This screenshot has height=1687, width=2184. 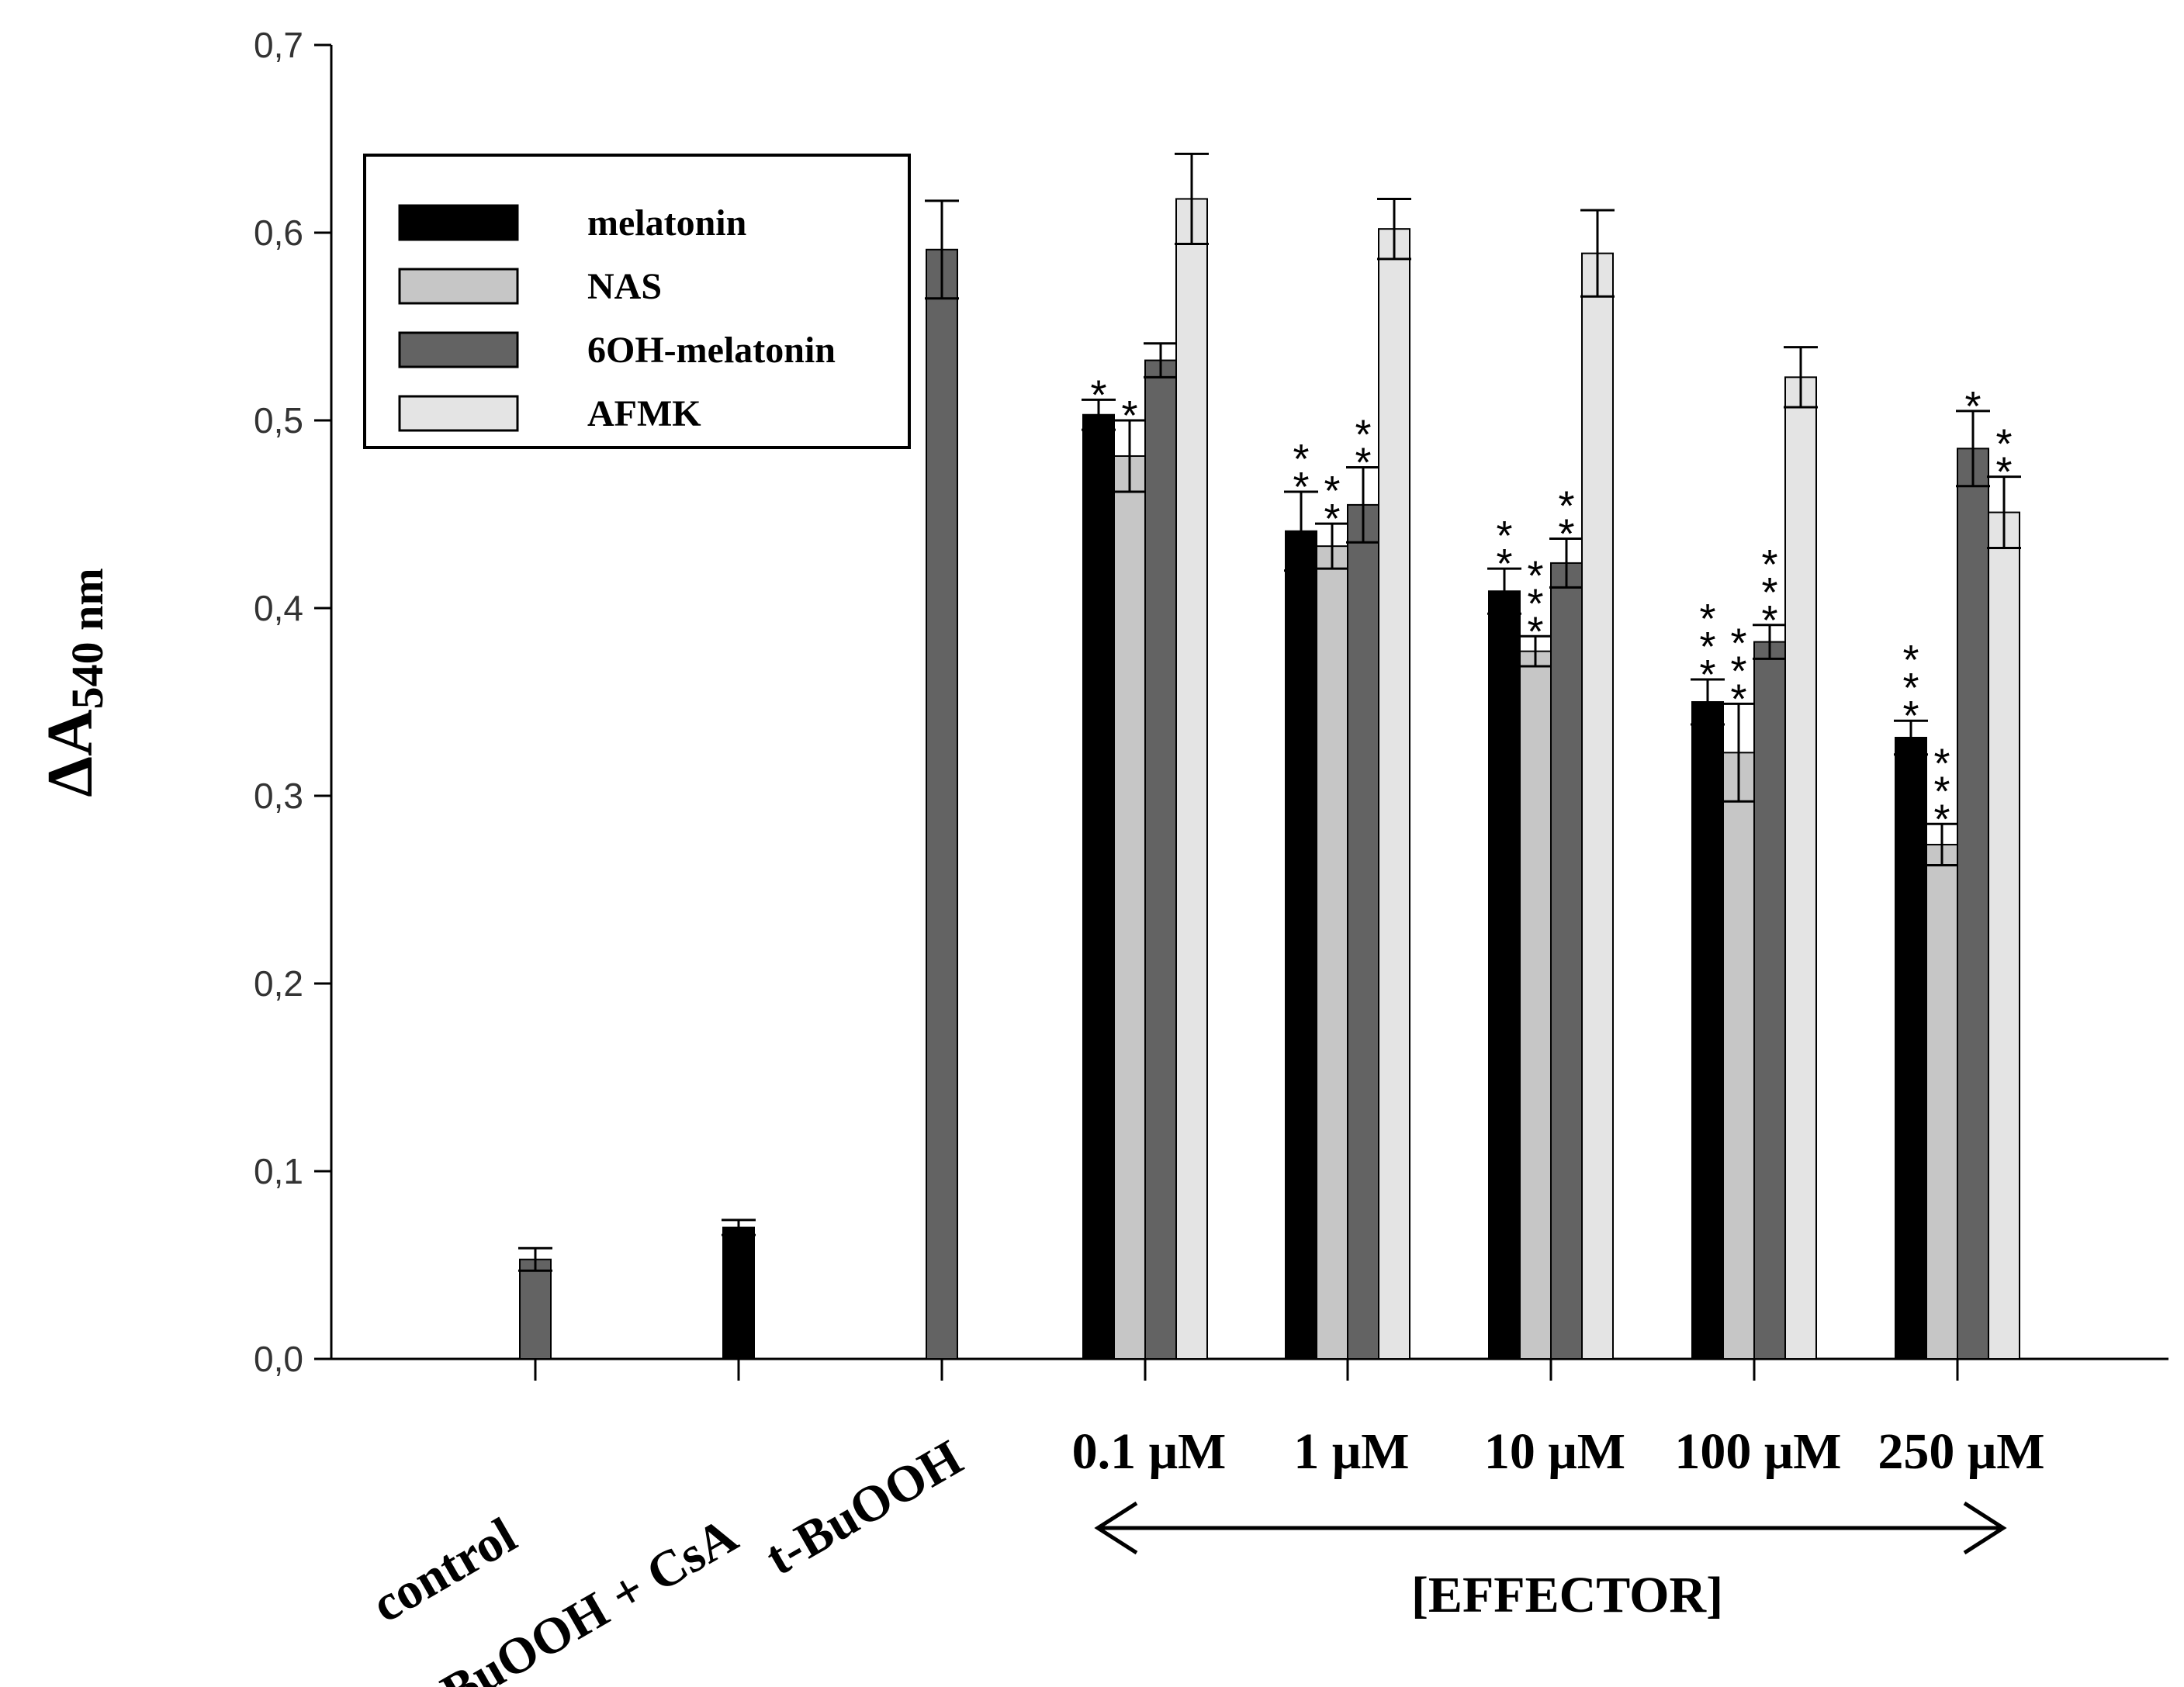 What do you see at coordinates (1351, 1451) in the screenshot?
I see `x-category-label: 1 μM` at bounding box center [1351, 1451].